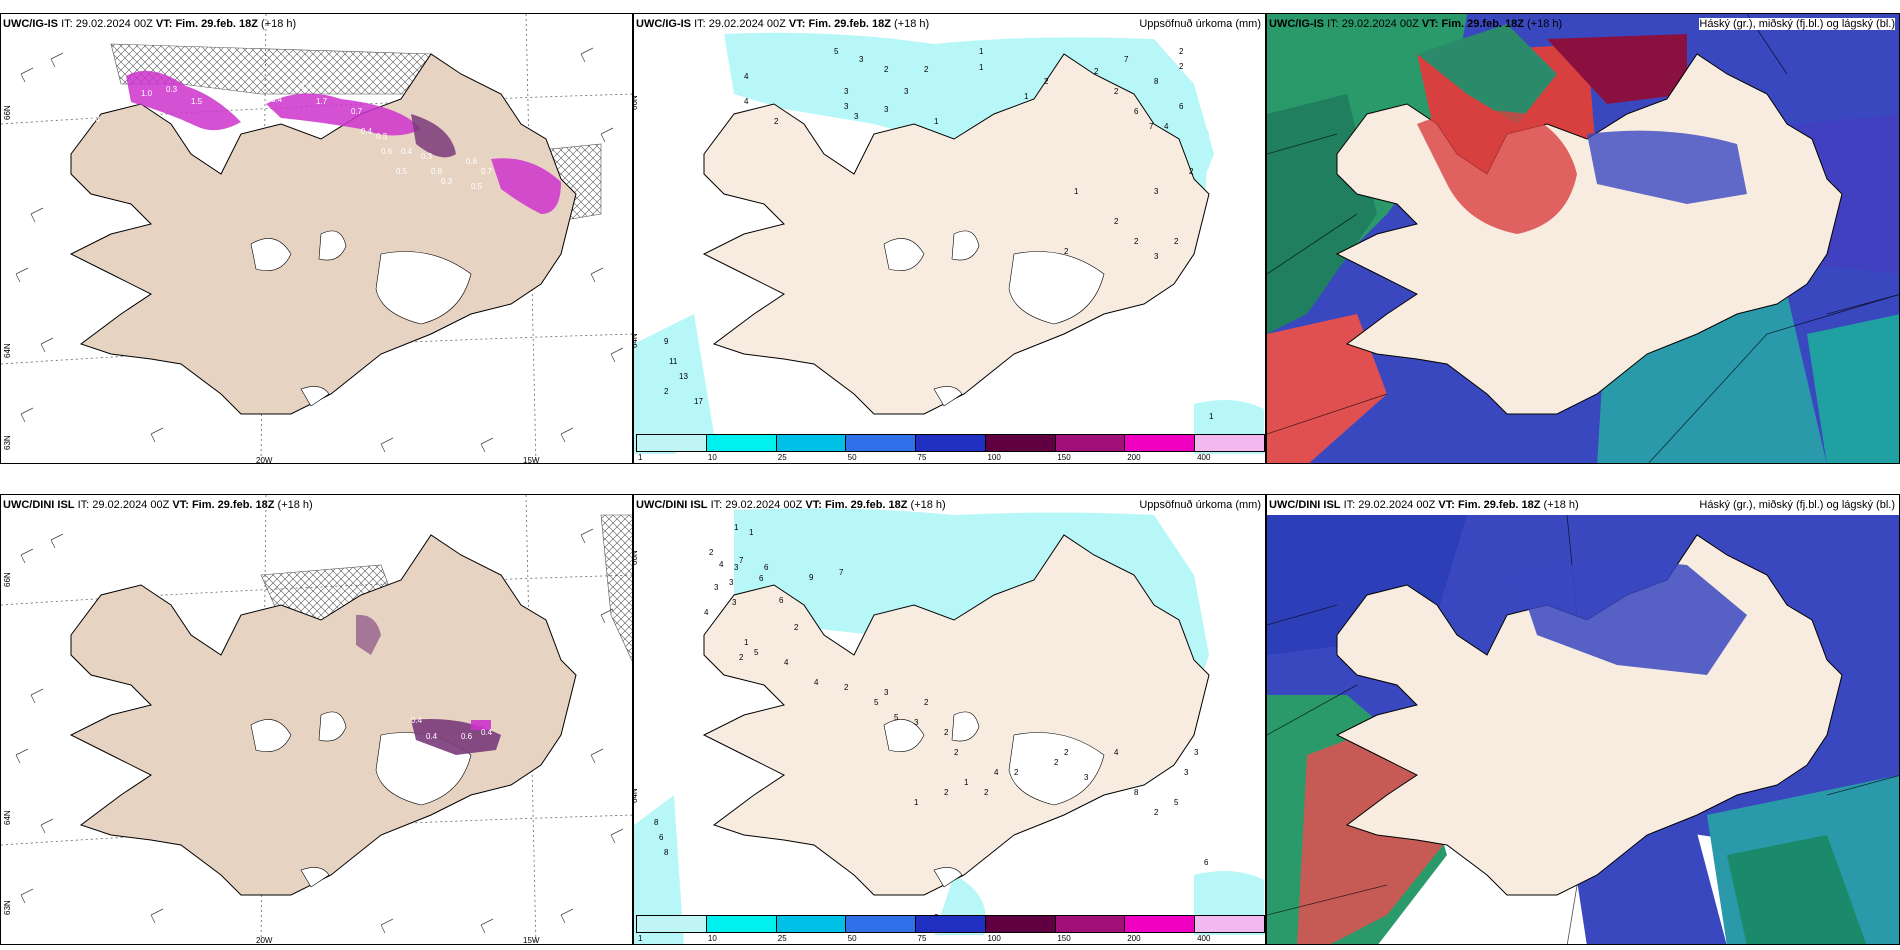 The height and width of the screenshot is (950, 1900). What do you see at coordinates (640, 457) in the screenshot?
I see `colorbar-tick: 1` at bounding box center [640, 457].